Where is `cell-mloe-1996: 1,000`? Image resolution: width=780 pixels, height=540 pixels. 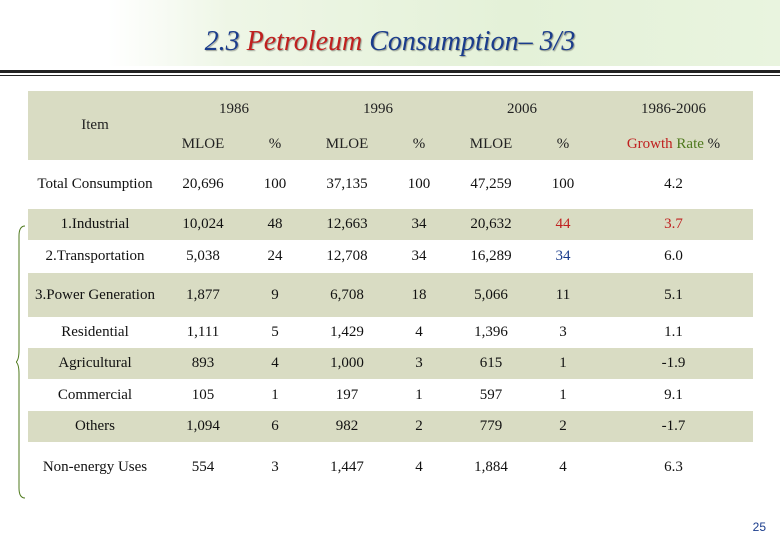 cell-mloe-1996: 1,000 is located at coordinates (347, 363).